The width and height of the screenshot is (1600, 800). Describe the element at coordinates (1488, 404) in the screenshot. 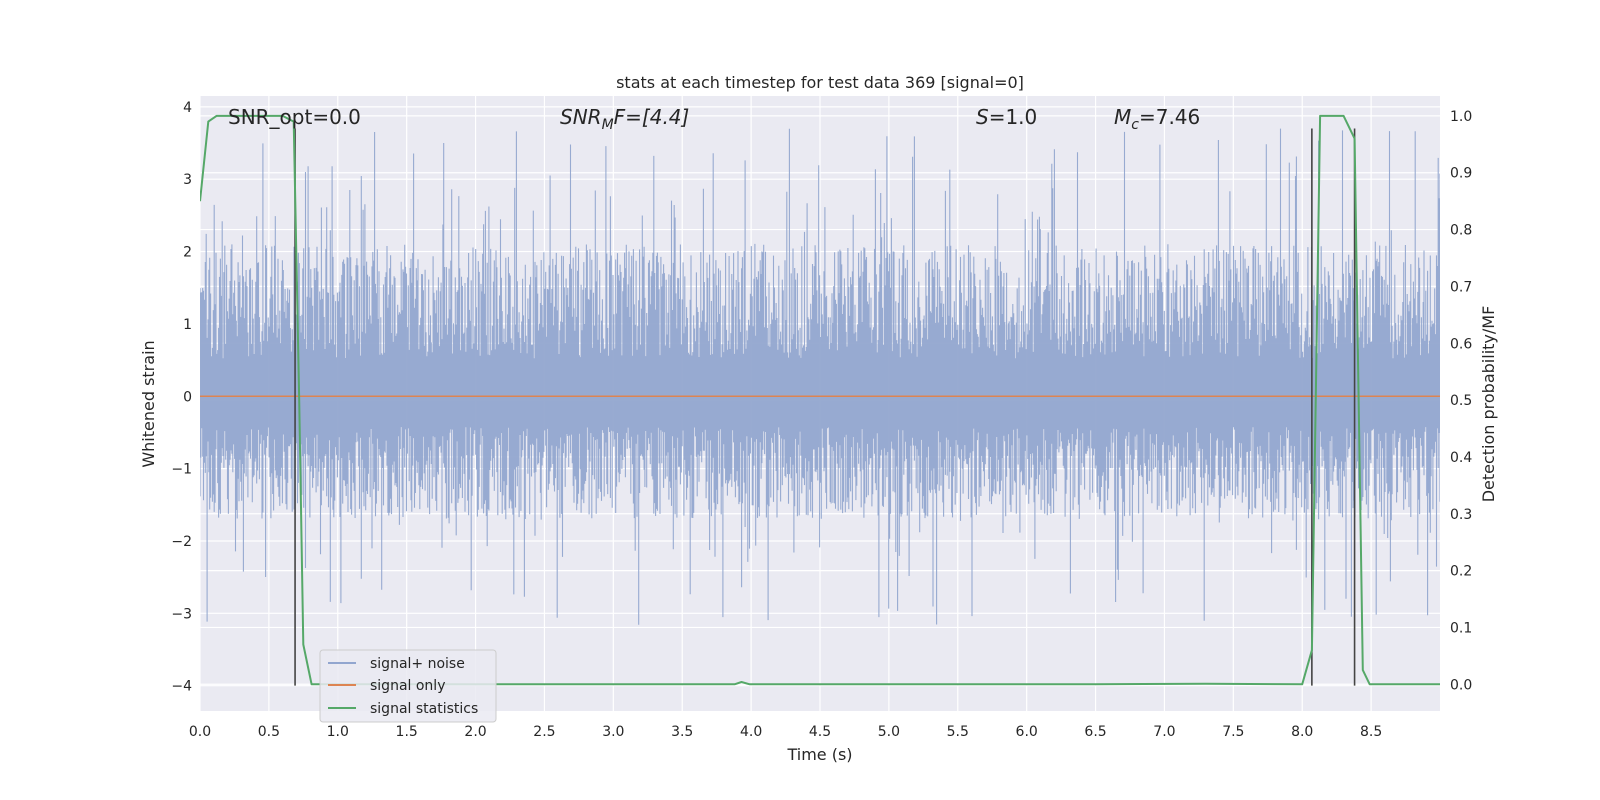

I see `y2-axis-label: Detection probability/MF` at that location.